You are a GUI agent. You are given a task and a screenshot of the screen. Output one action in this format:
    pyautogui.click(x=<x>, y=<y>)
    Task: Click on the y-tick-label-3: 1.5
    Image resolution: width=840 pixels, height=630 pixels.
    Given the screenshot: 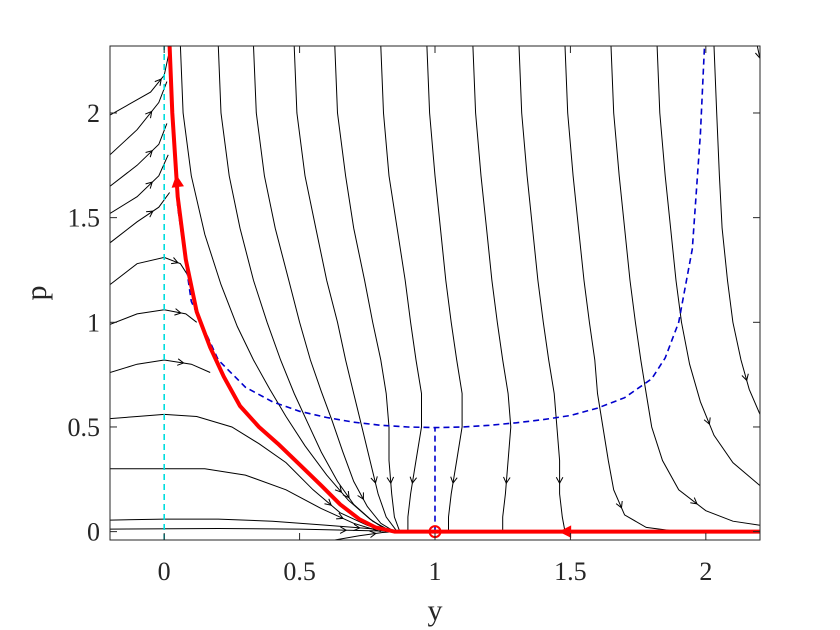 What is the action you would take?
    pyautogui.click(x=84, y=218)
    